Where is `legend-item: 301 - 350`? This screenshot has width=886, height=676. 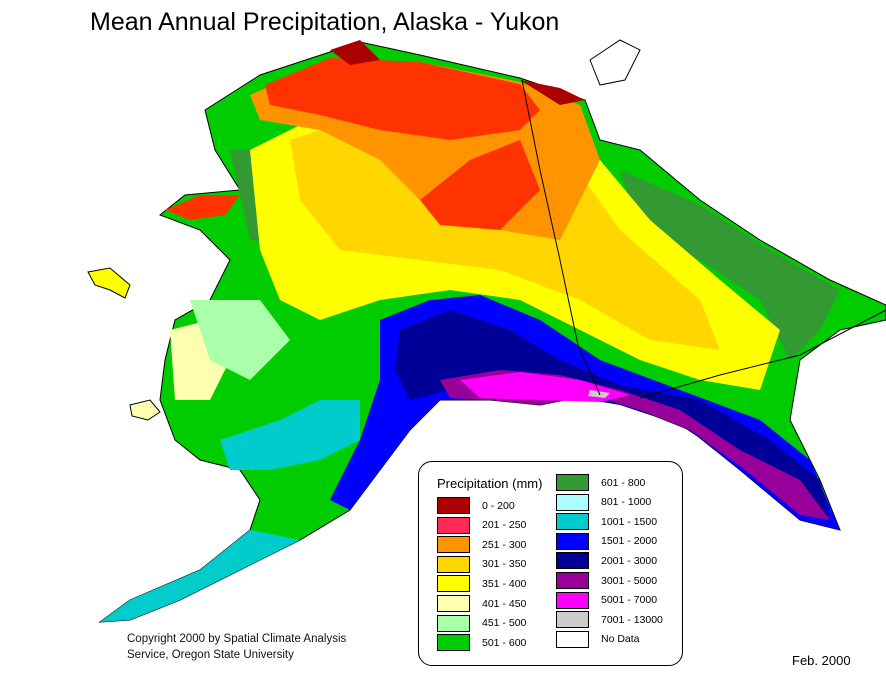 legend-item: 301 - 350 is located at coordinates (482, 564).